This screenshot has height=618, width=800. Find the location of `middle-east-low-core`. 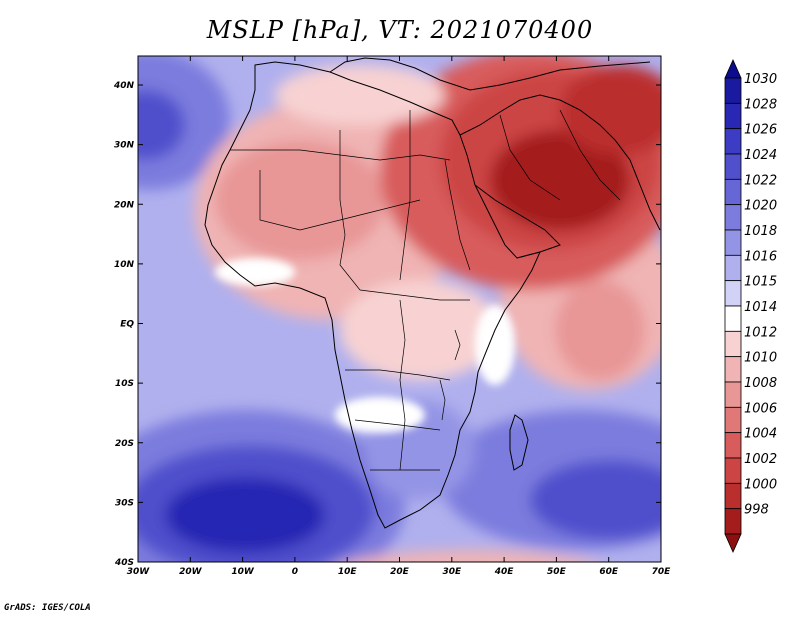

middle-east-low-core is located at coordinates (560, 180).